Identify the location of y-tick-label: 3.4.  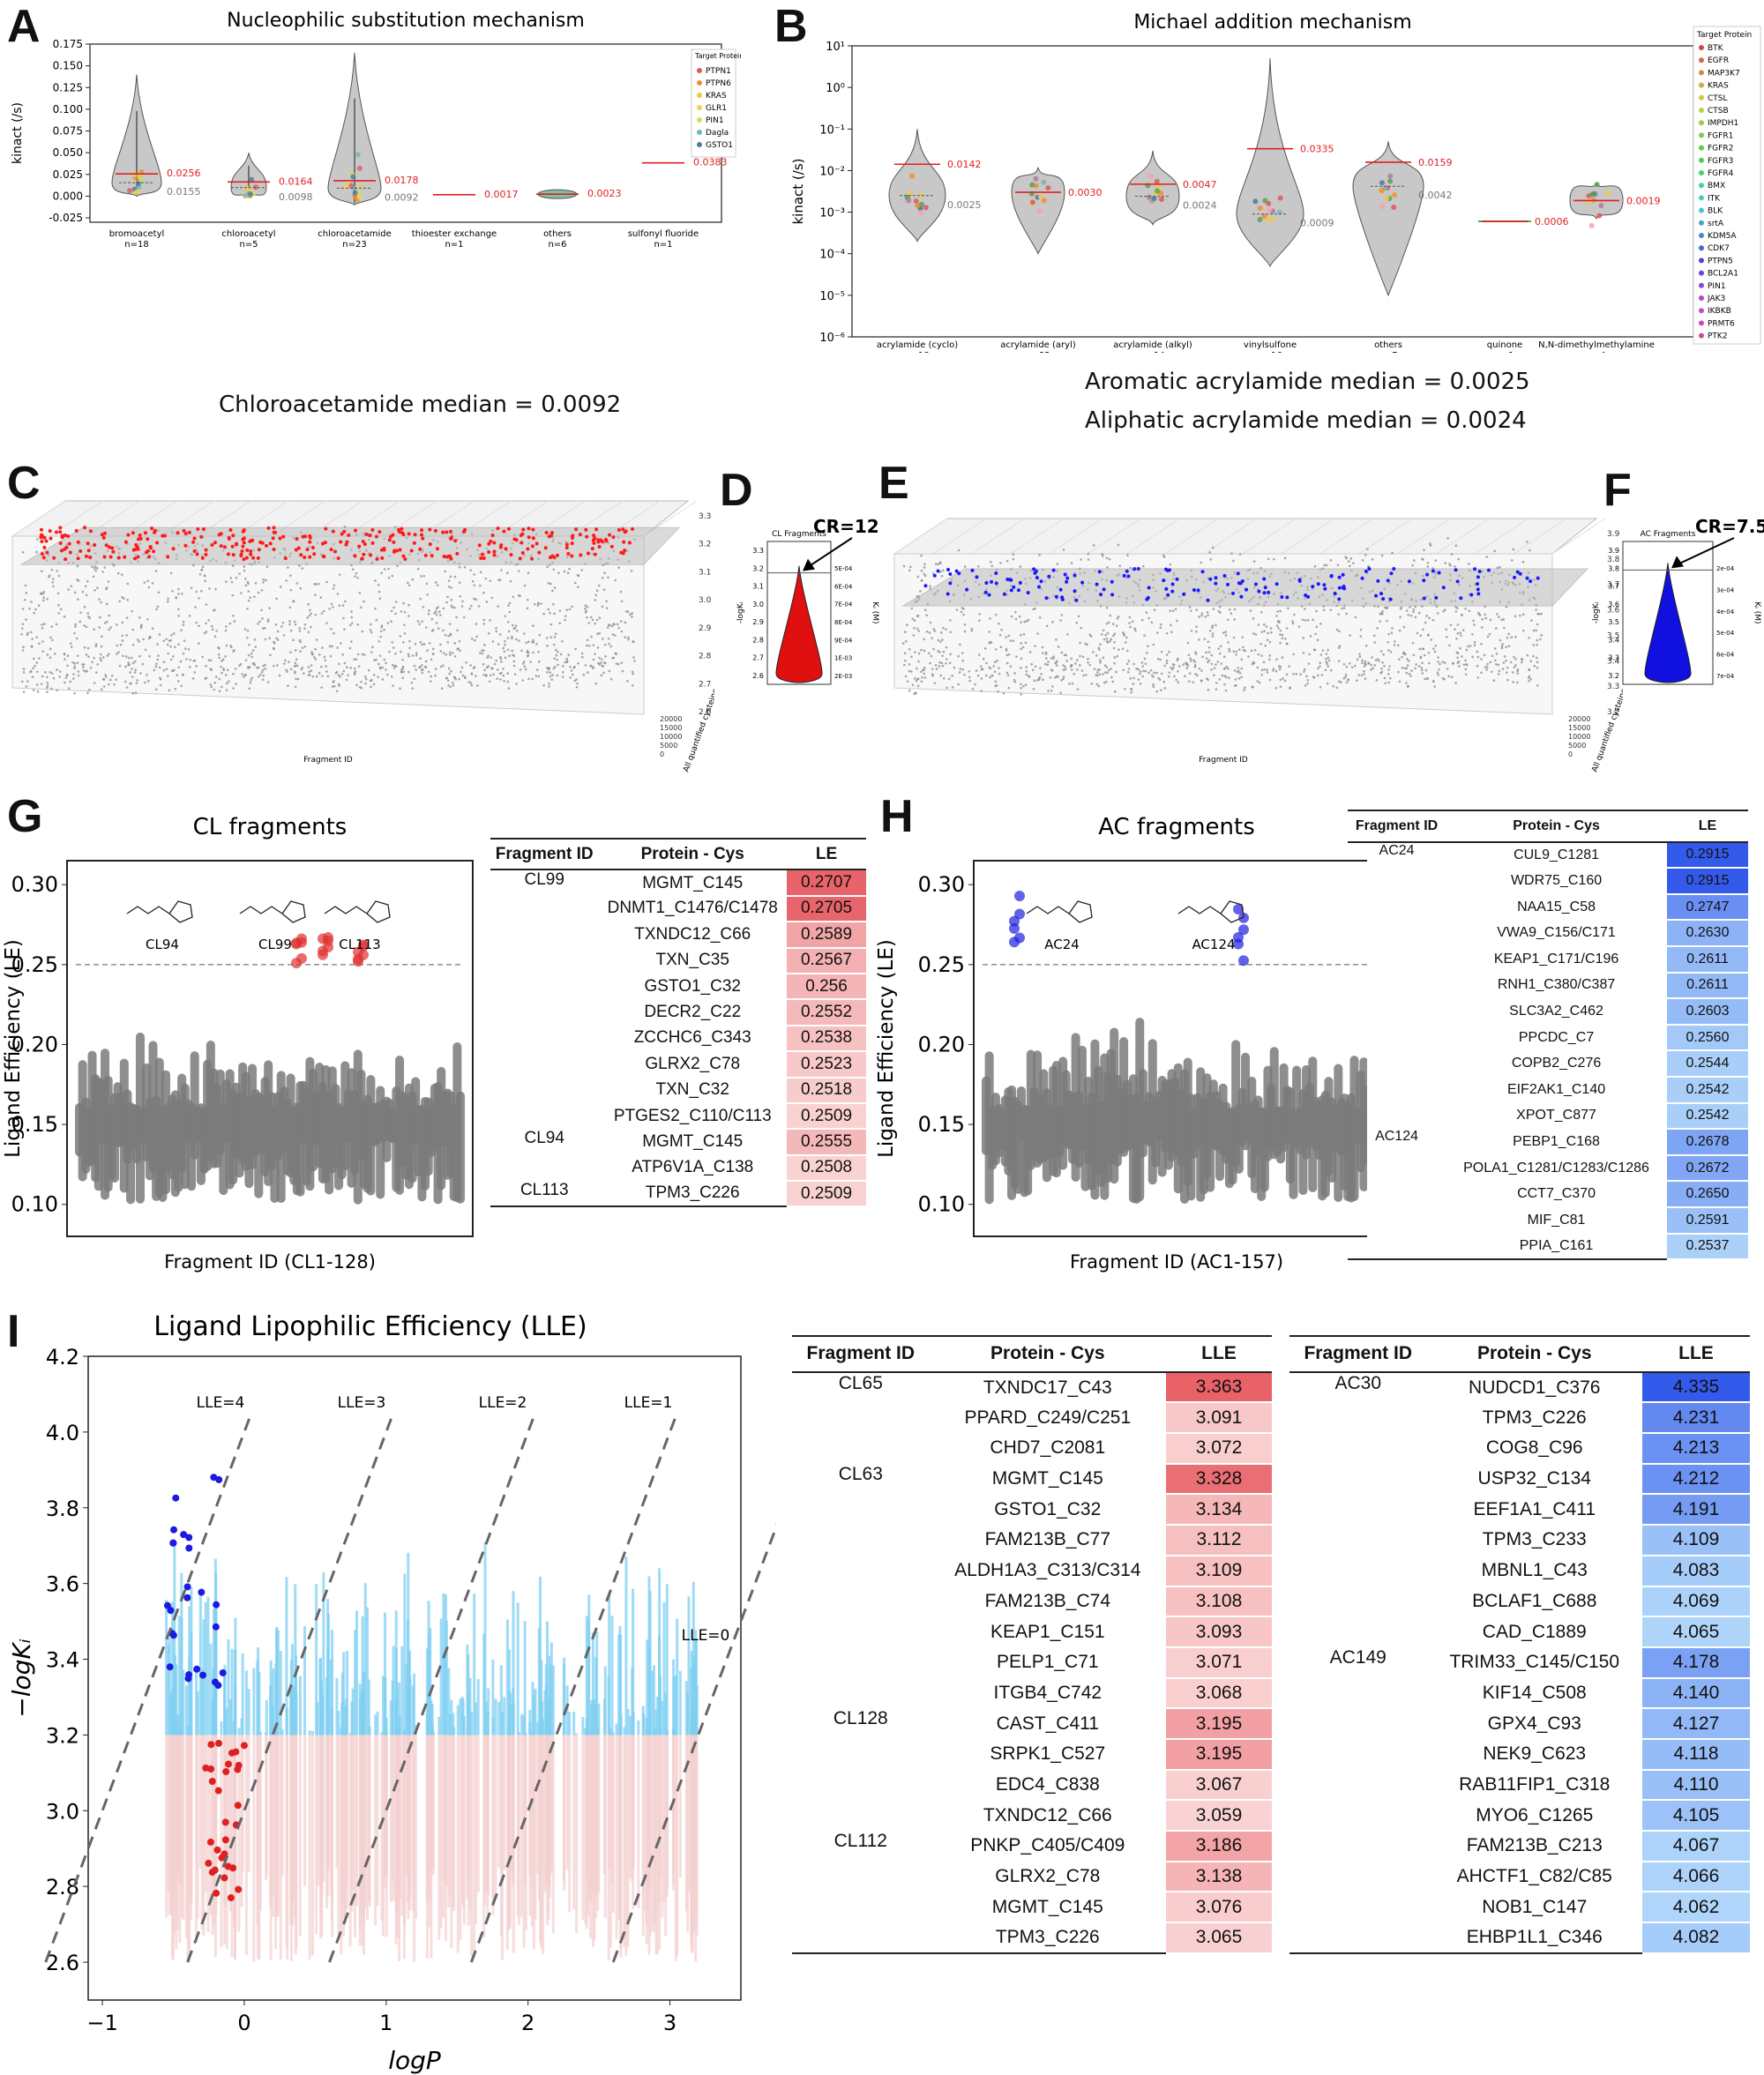
(62, 1661).